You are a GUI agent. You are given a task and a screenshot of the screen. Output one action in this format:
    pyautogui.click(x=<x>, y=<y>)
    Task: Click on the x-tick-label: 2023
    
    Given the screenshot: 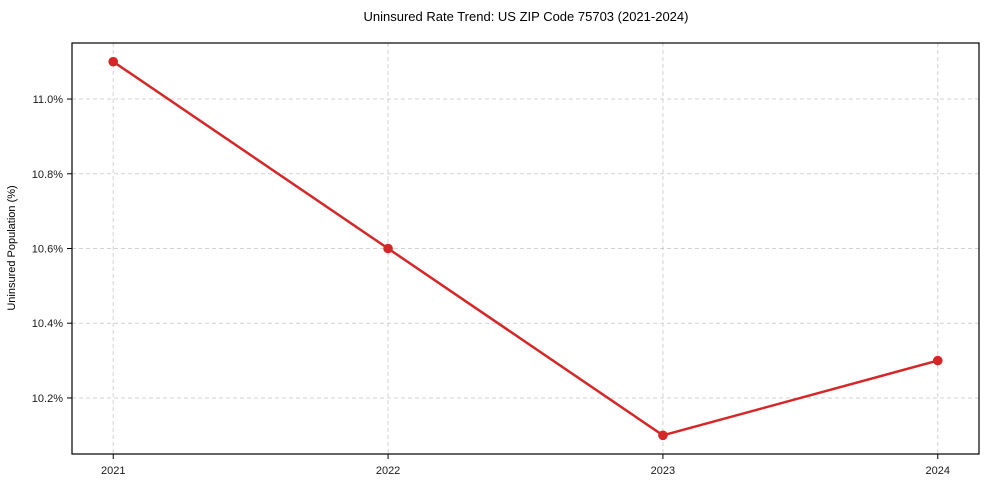 What is the action you would take?
    pyautogui.click(x=663, y=471)
    